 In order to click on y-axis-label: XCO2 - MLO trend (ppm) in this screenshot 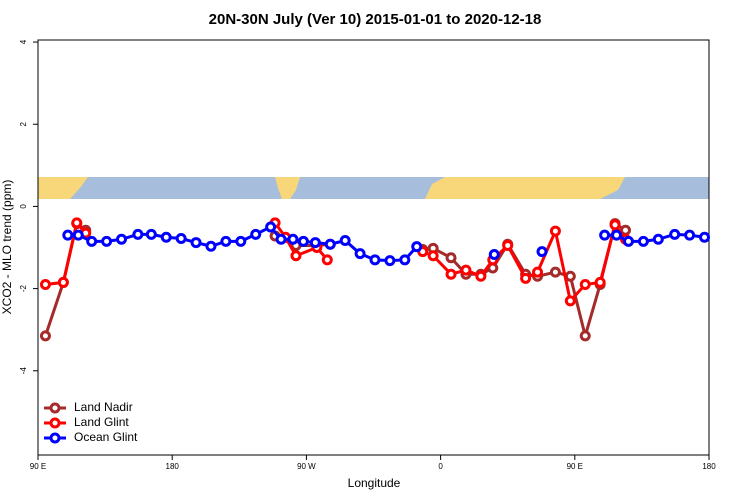, I will do `click(7, 247)`.